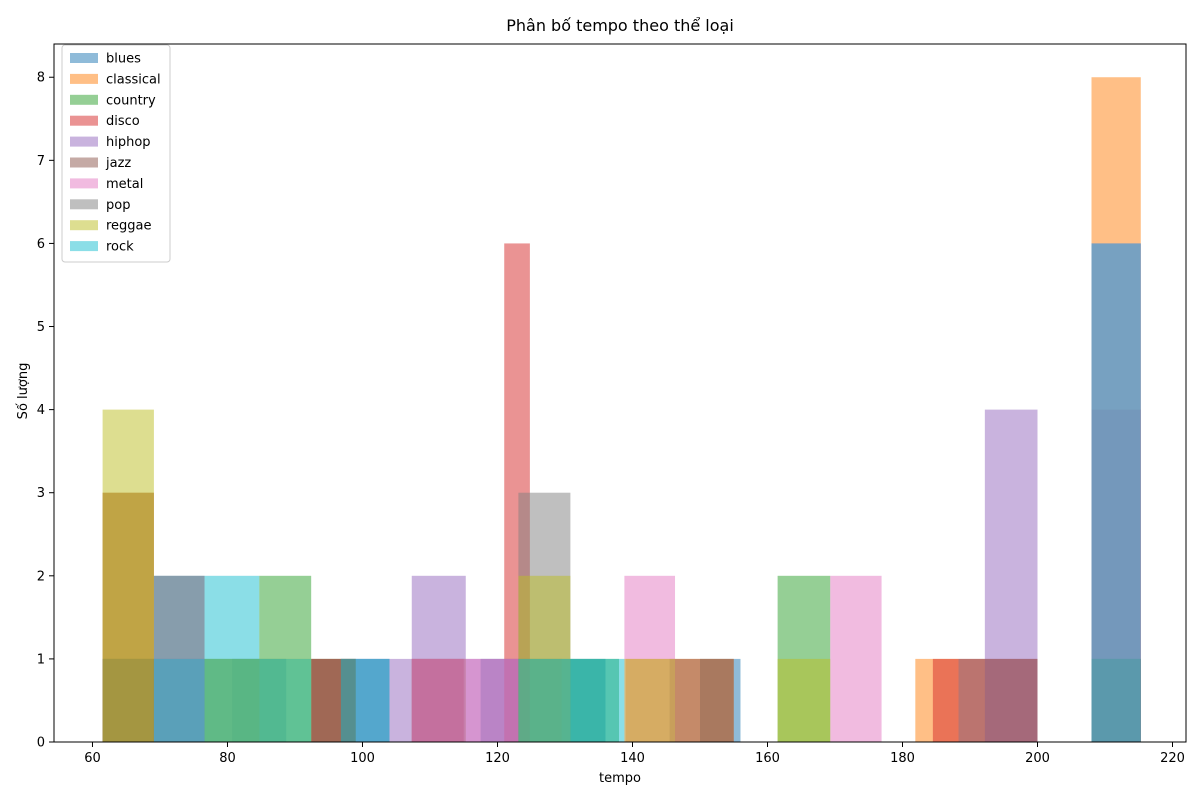  What do you see at coordinates (1172, 758) in the screenshot?
I see `x-tick-label: 220` at bounding box center [1172, 758].